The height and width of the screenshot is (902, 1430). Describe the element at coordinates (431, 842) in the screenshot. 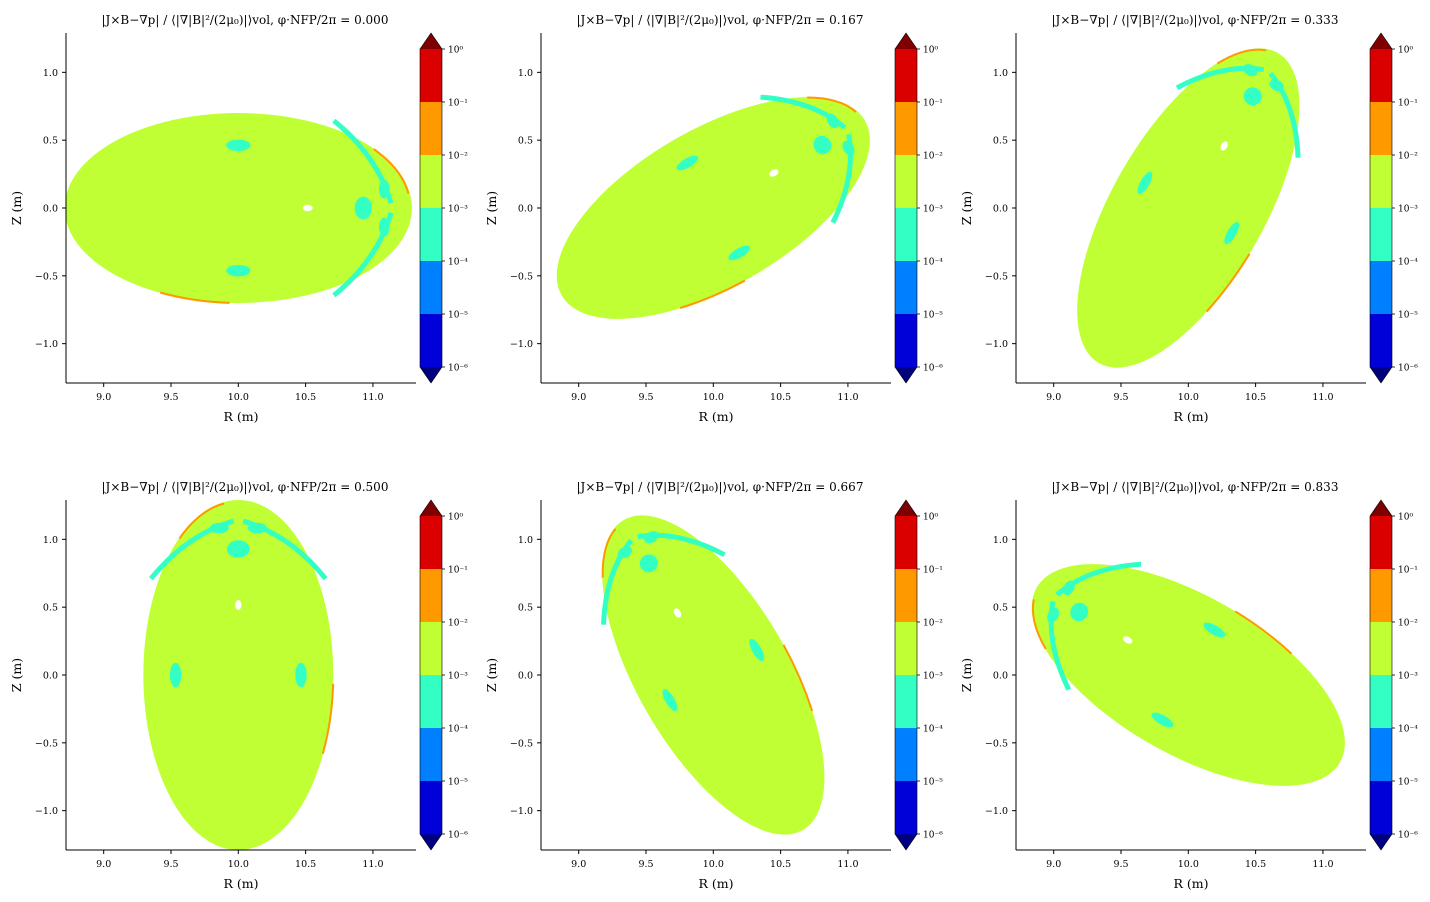

I see `colorbar-under-extension` at that location.